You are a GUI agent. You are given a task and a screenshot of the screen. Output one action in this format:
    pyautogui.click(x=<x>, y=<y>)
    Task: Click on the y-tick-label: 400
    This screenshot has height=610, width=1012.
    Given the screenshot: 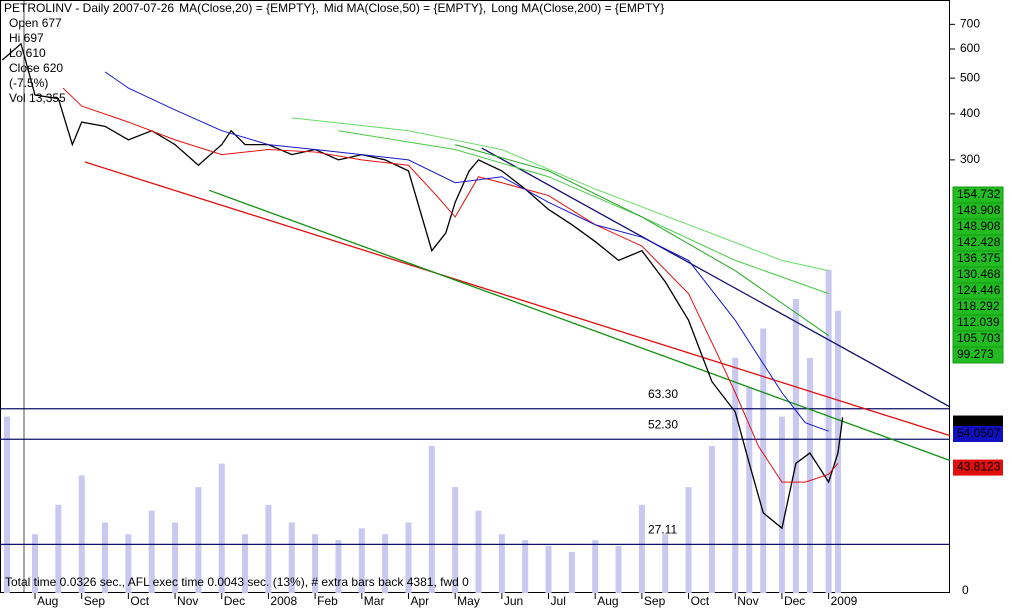 What is the action you would take?
    pyautogui.click(x=970, y=113)
    